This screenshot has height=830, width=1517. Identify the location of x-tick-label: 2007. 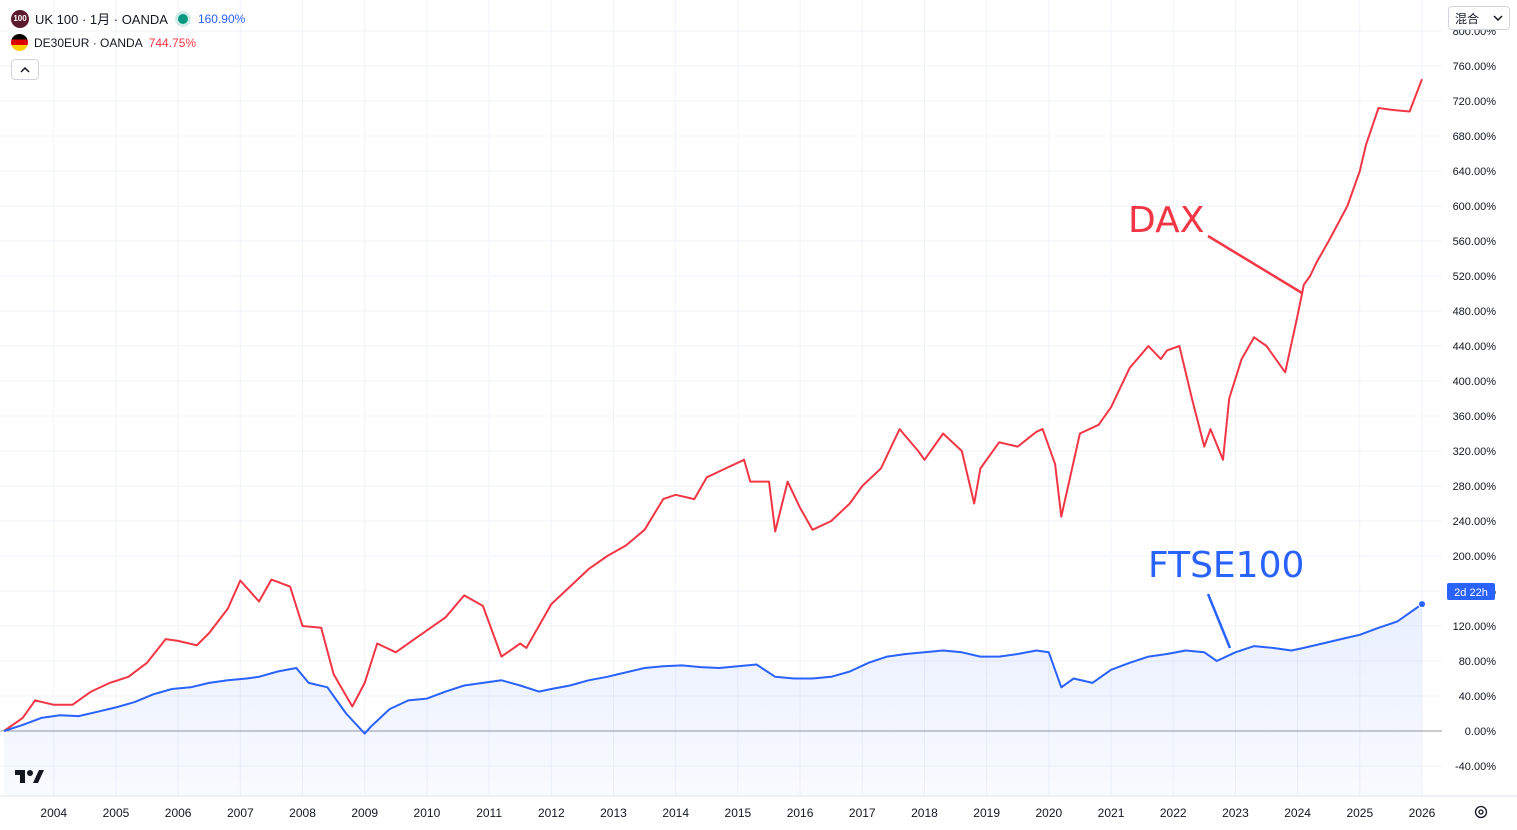
(240, 813).